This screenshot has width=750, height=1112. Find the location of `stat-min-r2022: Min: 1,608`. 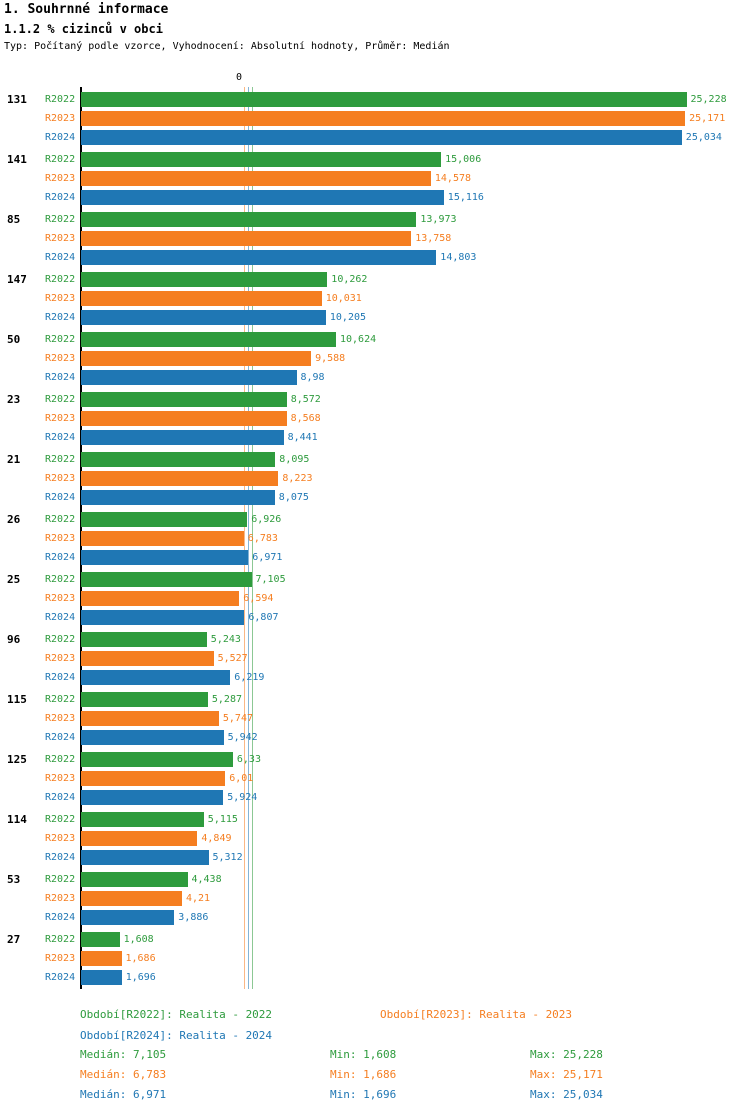

stat-min-r2022: Min: 1,608 is located at coordinates (363, 1054).